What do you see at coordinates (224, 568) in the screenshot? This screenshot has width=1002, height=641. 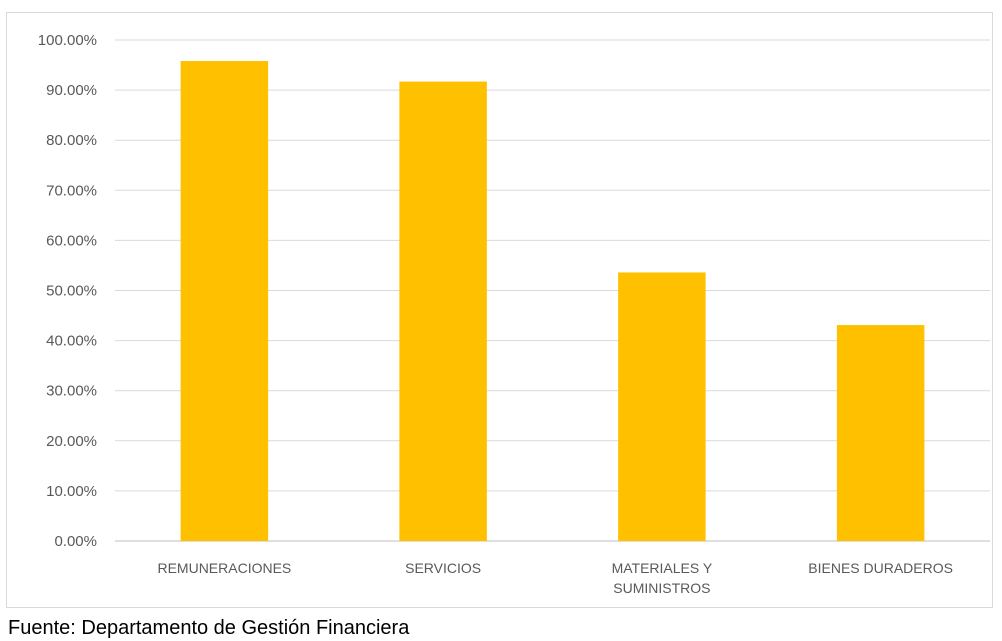 I see `x-tick-label: REMUNERACIONES` at bounding box center [224, 568].